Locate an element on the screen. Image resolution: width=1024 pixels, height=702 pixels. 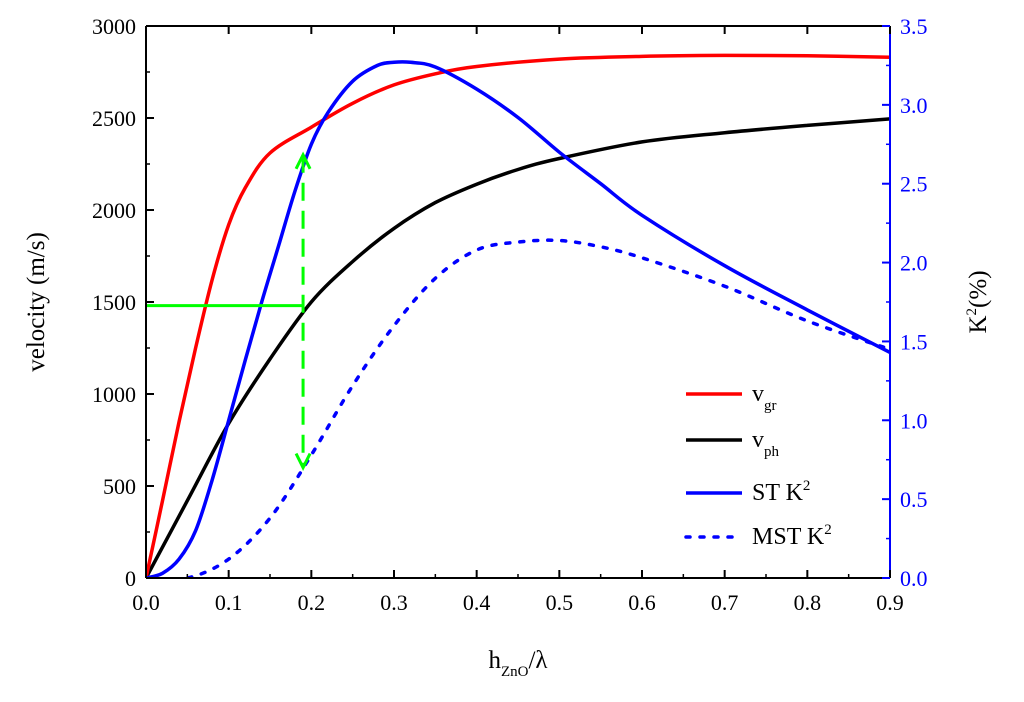
y2-tick-label: 3.0 is located at coordinates (914, 105).